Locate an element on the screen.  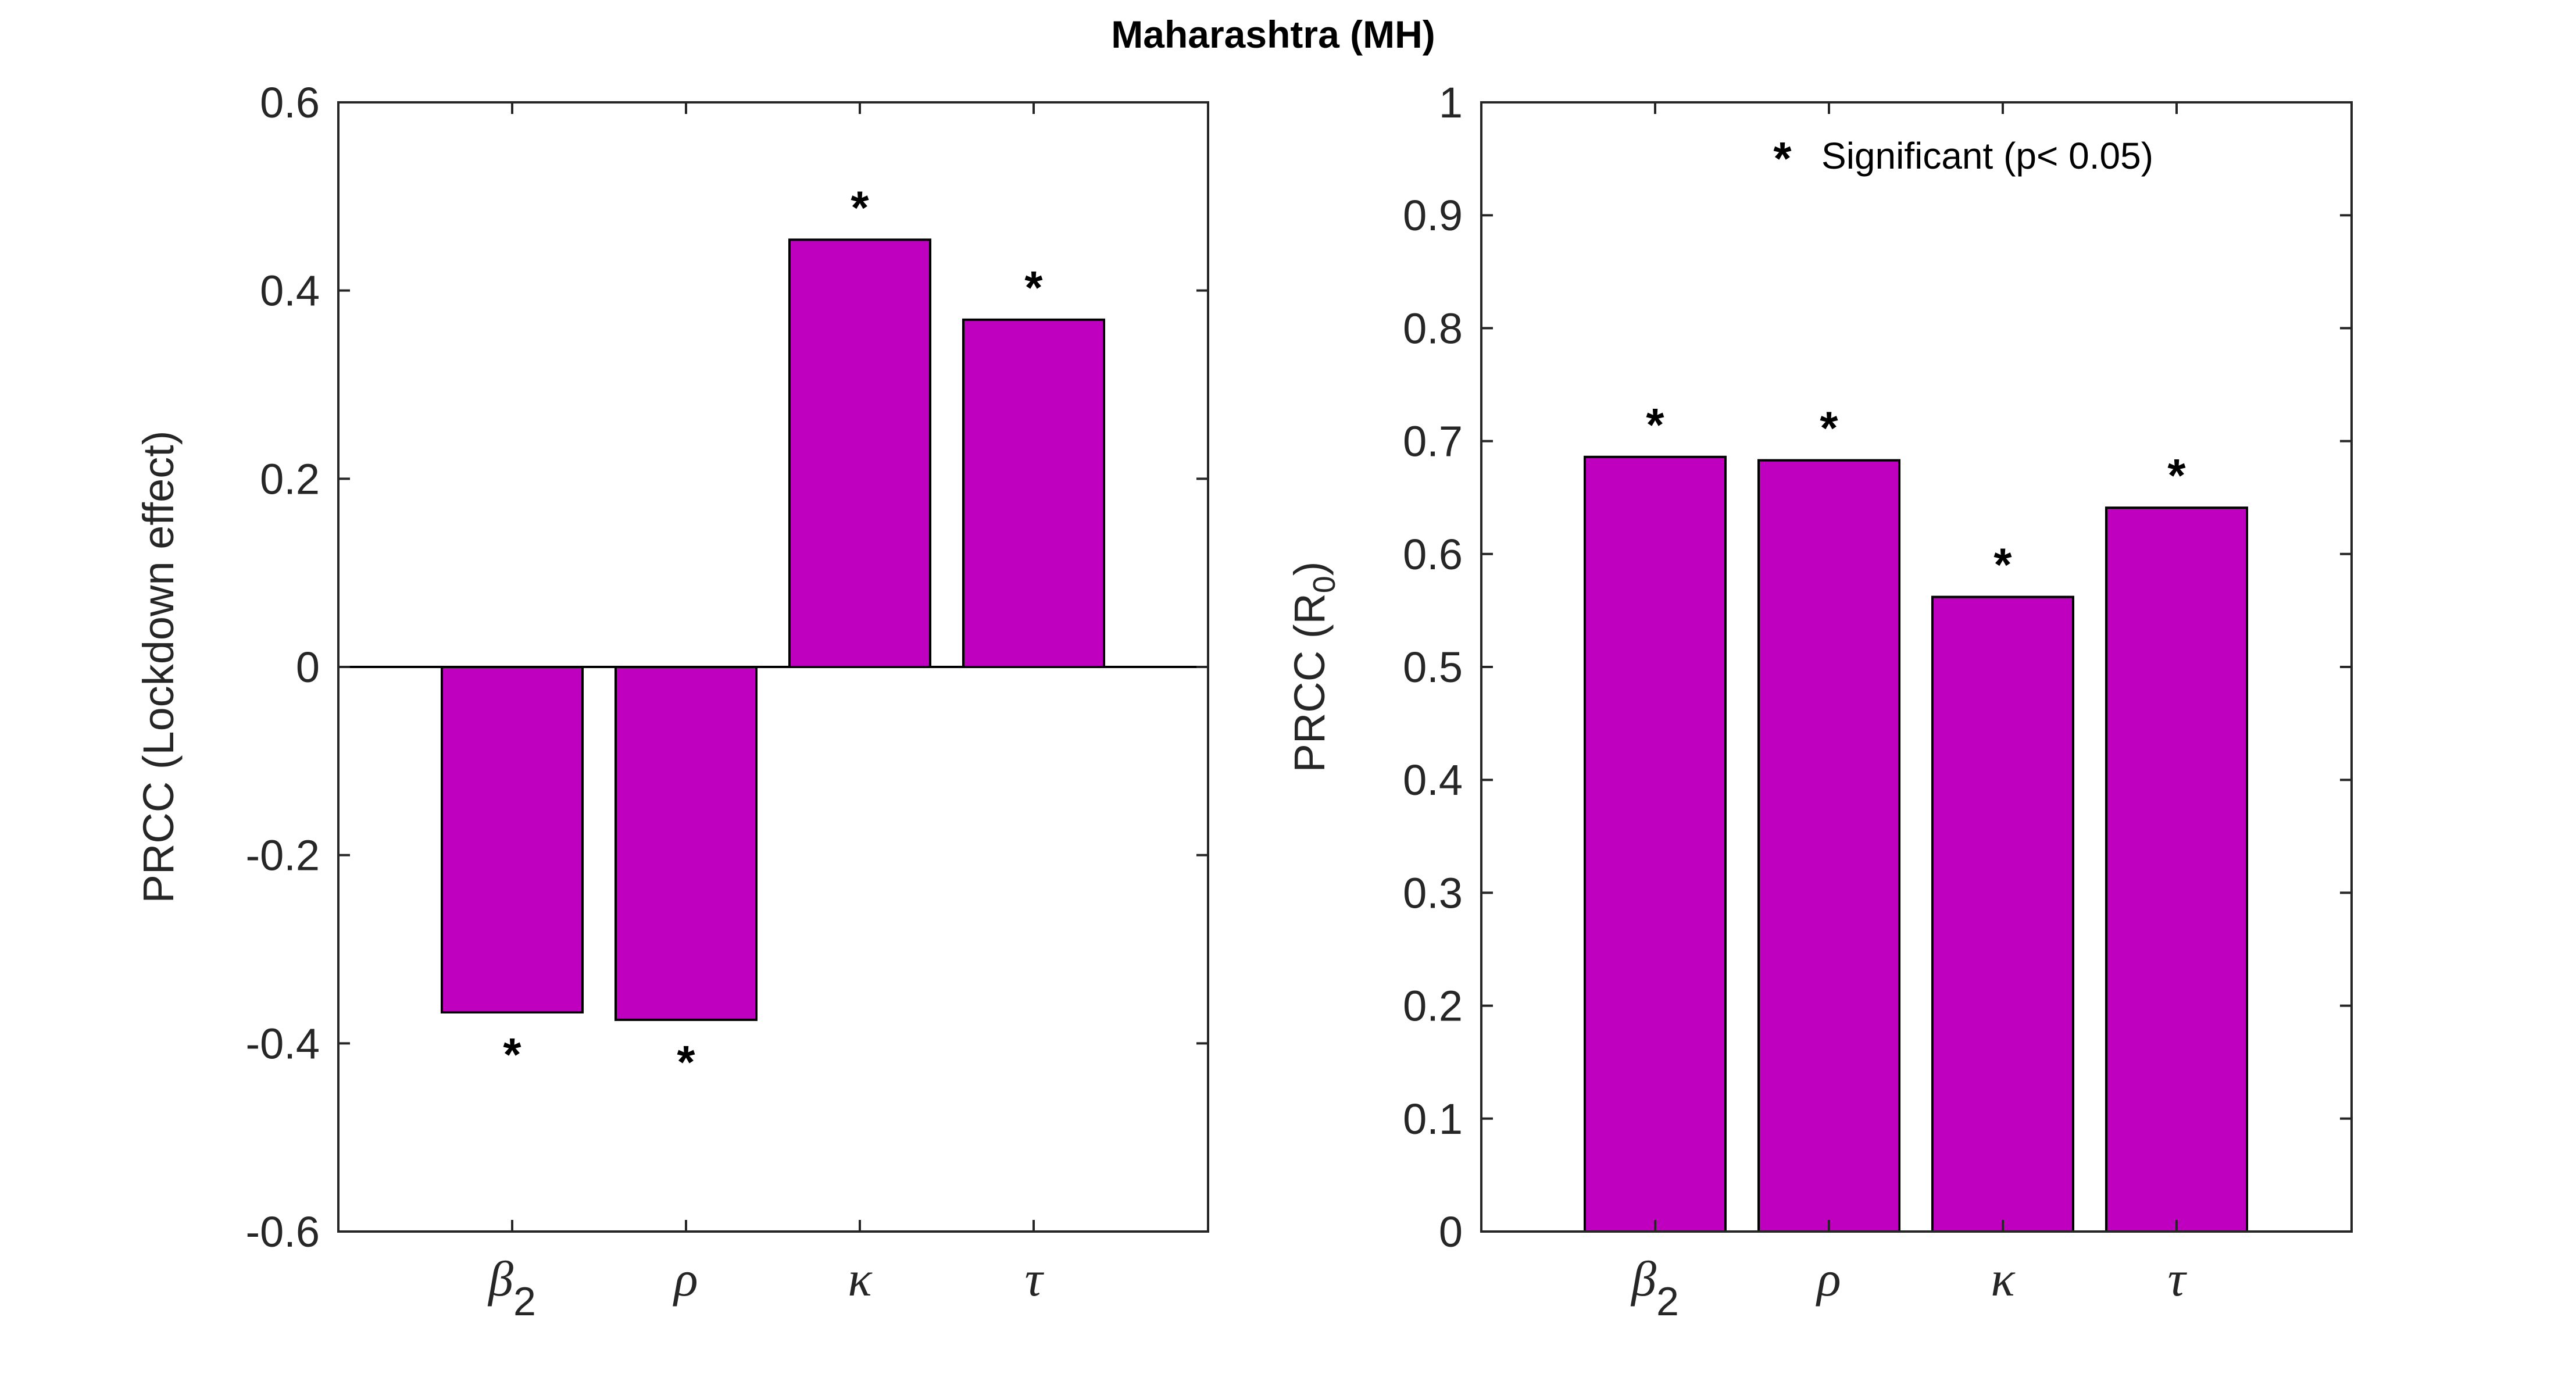
legend-marker: * is located at coordinates (1782, 158).